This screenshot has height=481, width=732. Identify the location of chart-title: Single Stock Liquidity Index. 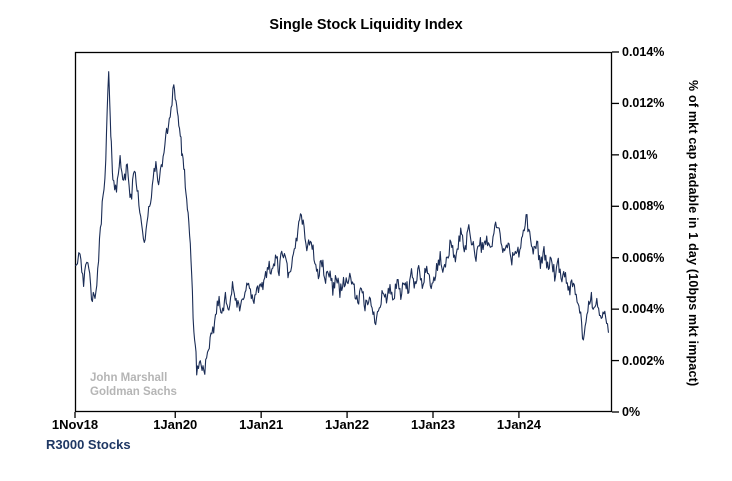
(366, 25).